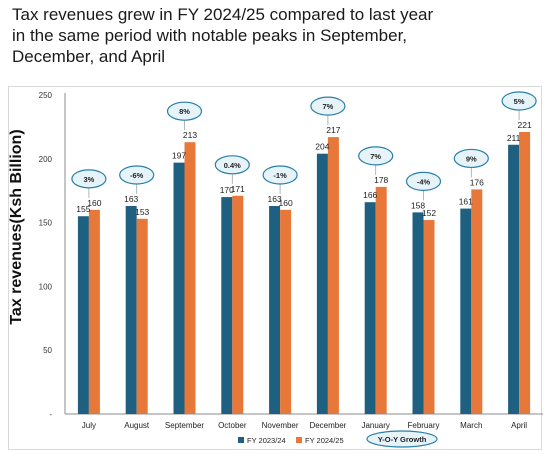 Image resolution: width=550 pixels, height=454 pixels. Describe the element at coordinates (324, 440) in the screenshot. I see `legend-label-fy2024-25: FY 2024/25` at that location.